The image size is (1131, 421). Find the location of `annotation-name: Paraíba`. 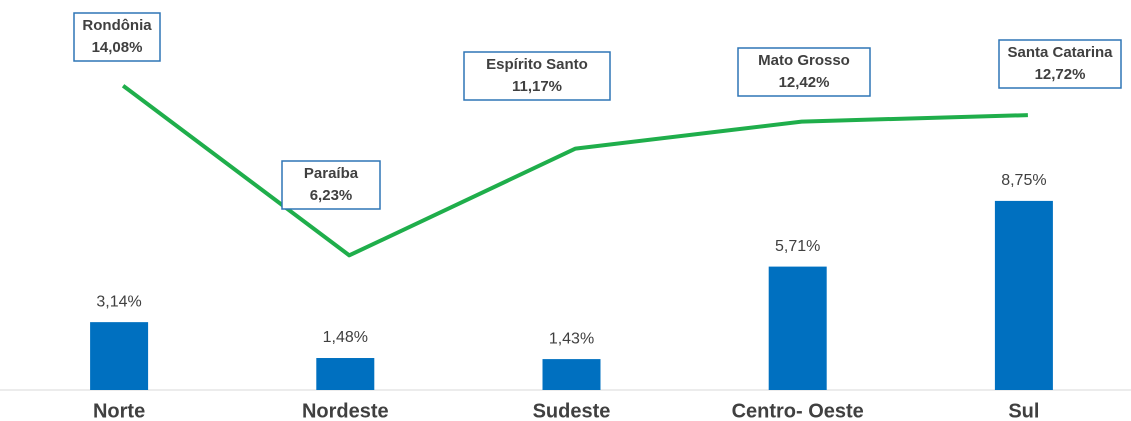

annotation-name: Paraíba is located at coordinates (331, 173).